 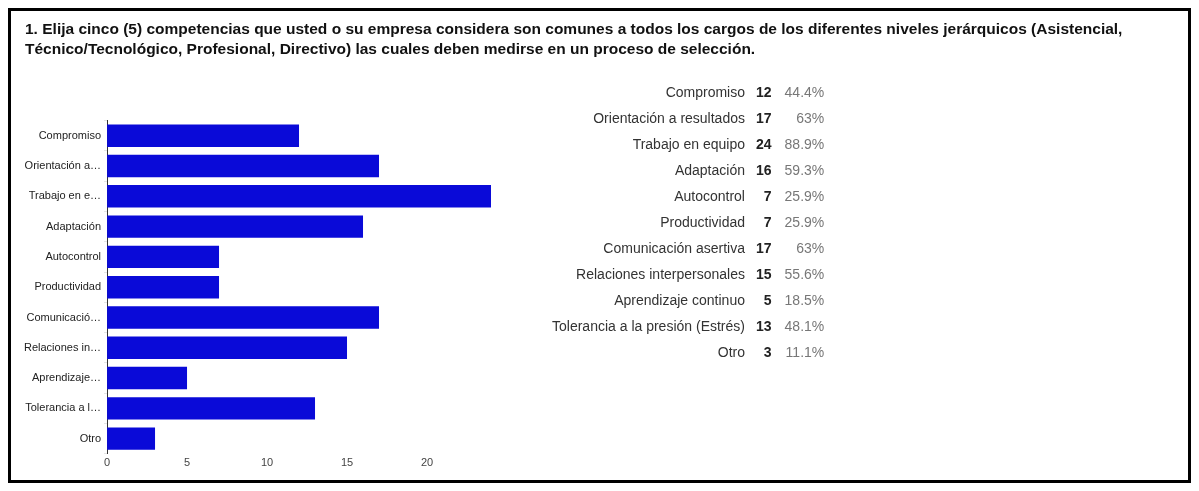 I want to click on category-label: Productividad, so click(x=702, y=222).